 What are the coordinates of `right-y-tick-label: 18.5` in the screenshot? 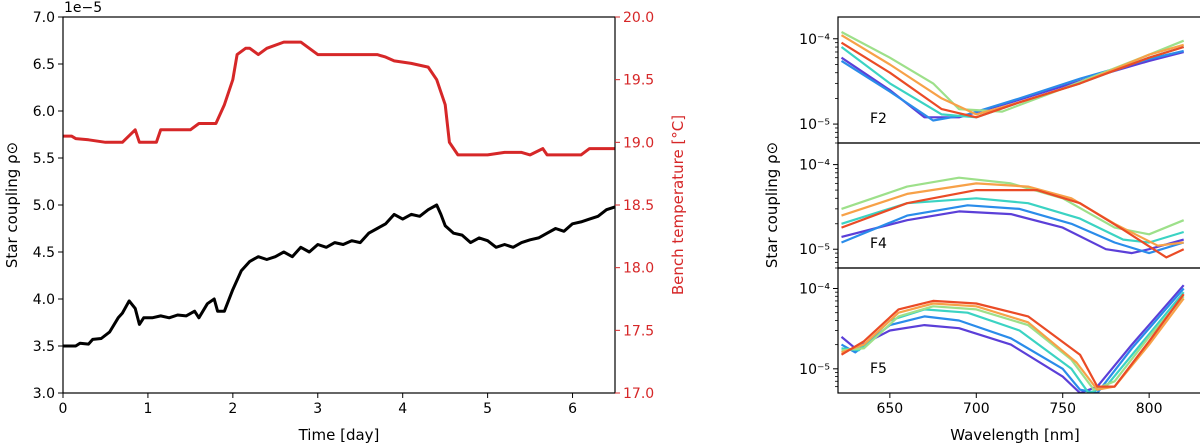 It's located at (638, 206).